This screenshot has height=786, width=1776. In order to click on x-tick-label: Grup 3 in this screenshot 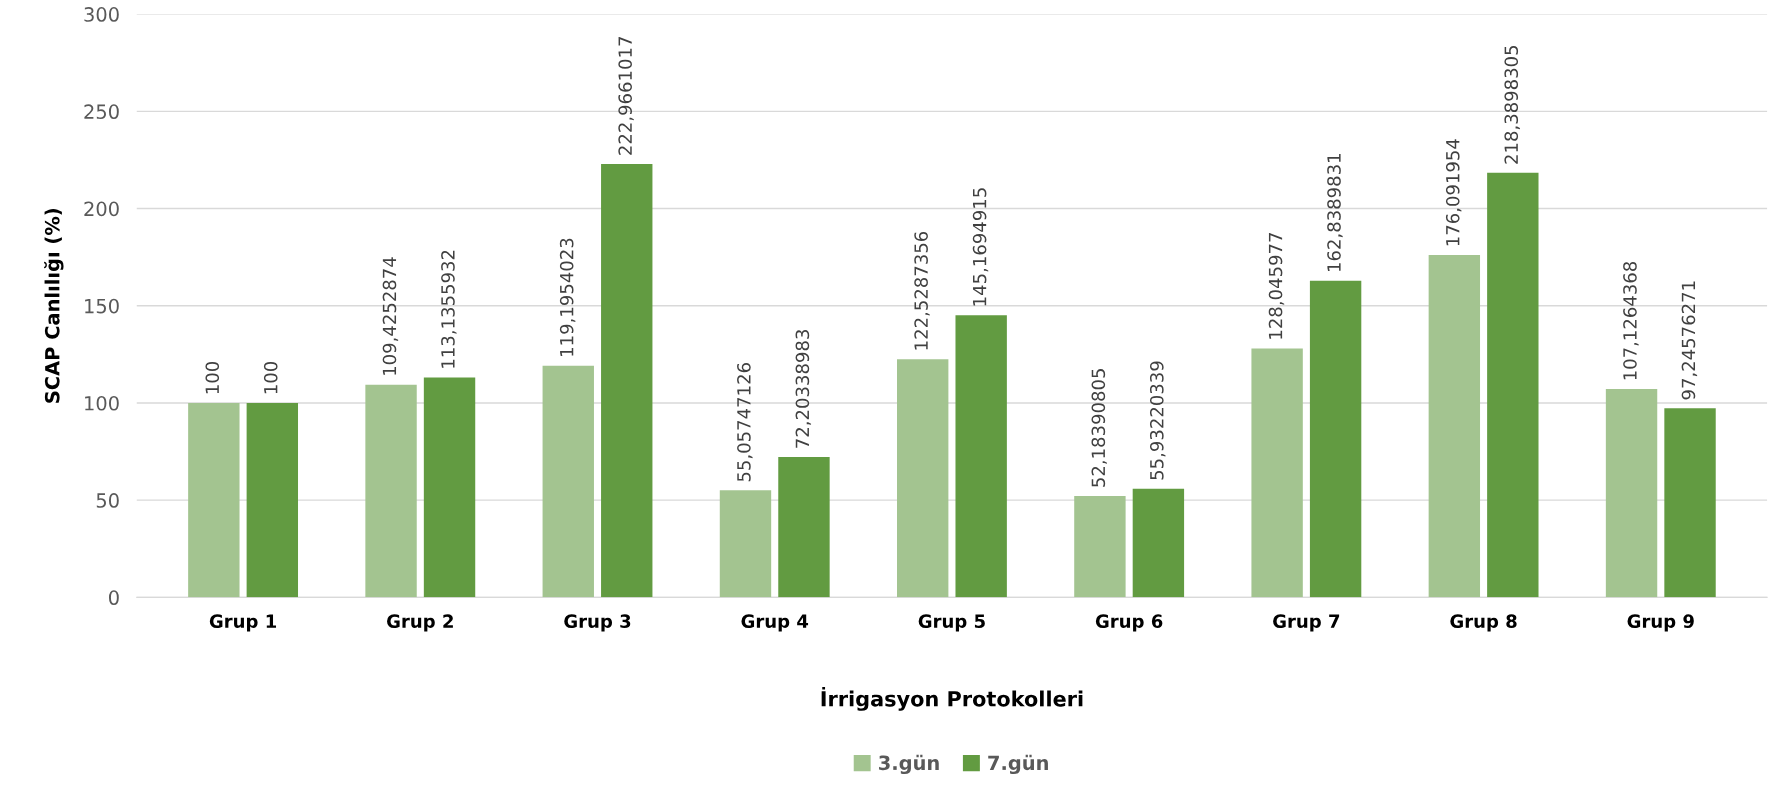, I will do `click(597, 623)`.